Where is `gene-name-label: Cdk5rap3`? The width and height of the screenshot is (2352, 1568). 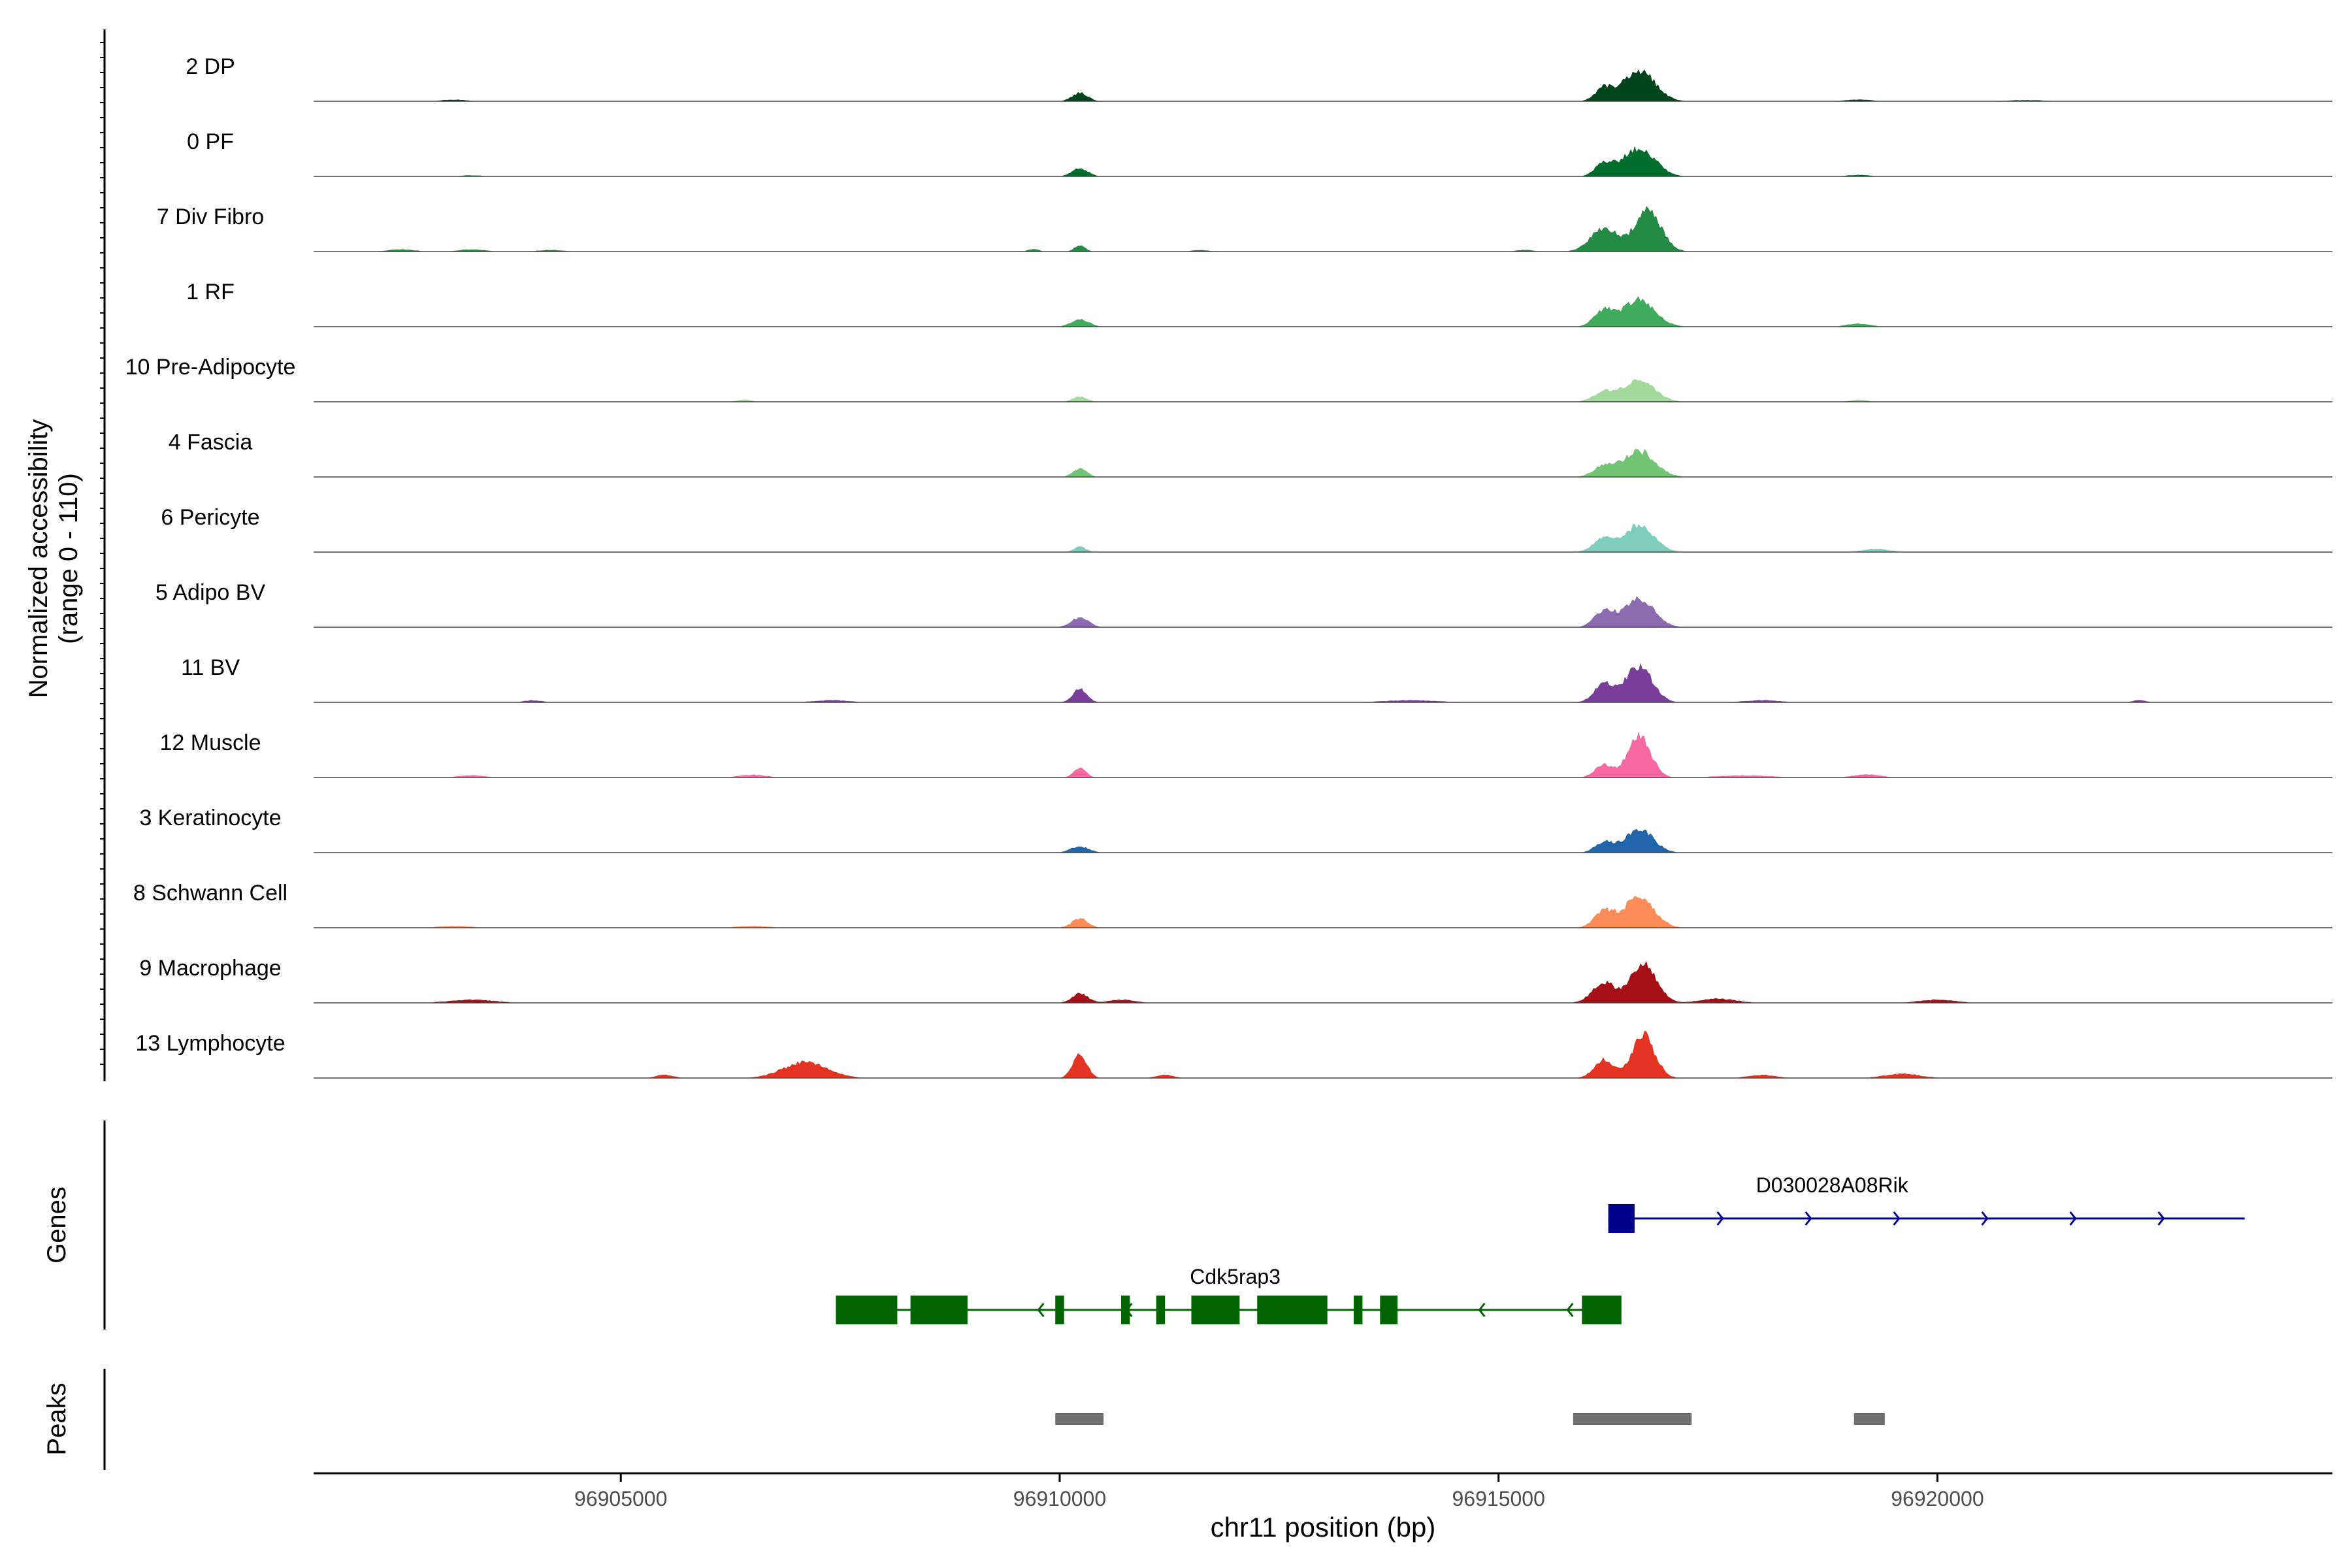
gene-name-label: Cdk5rap3 is located at coordinates (1235, 1276).